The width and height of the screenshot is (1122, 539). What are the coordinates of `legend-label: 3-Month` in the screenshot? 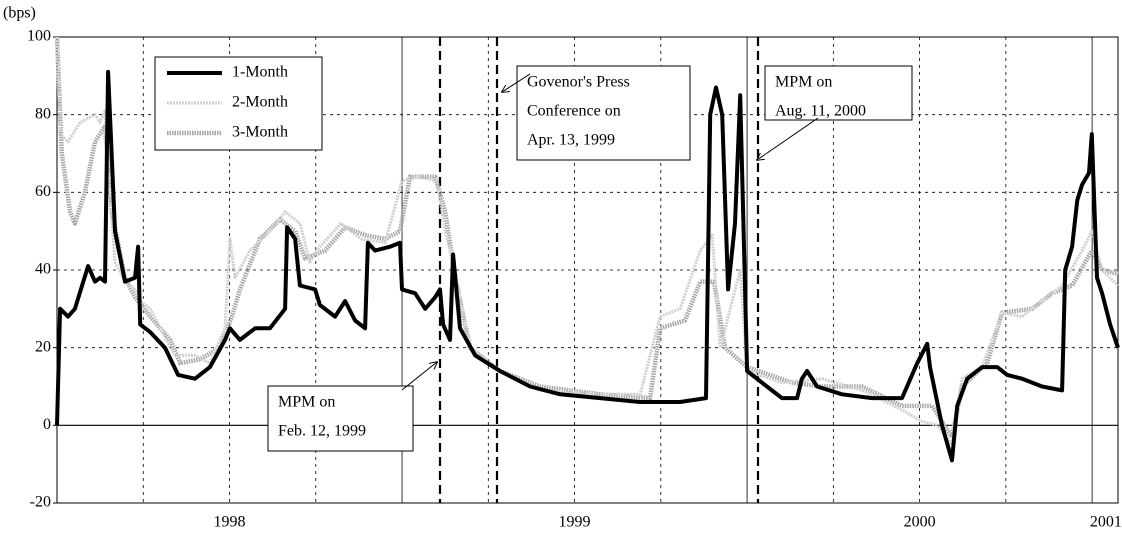 It's located at (260, 132).